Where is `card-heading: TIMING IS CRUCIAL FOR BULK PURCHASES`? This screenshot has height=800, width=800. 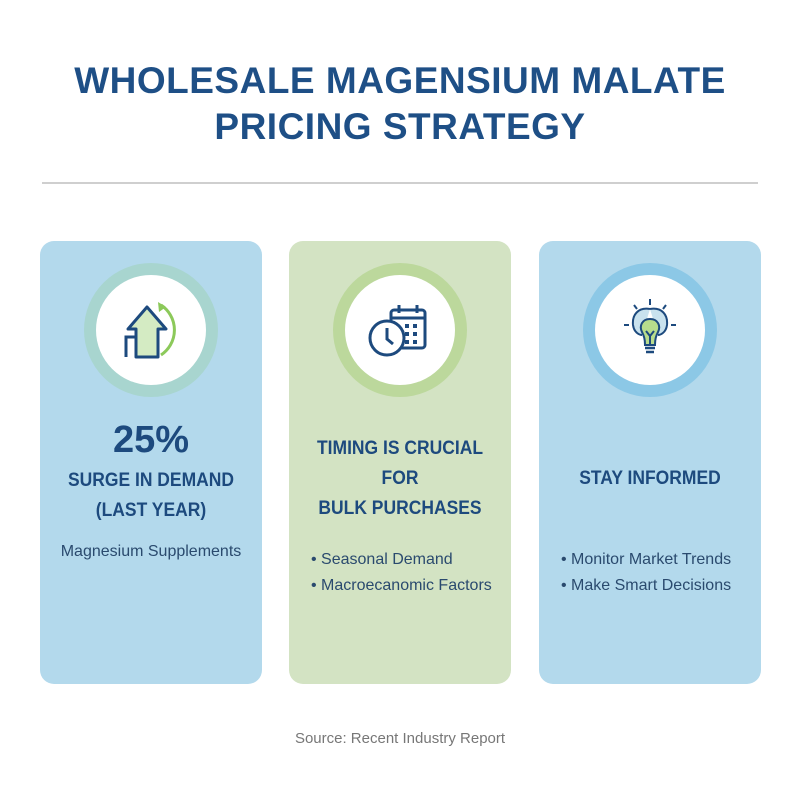 card-heading: TIMING IS CRUCIAL FOR BULK PURCHASES is located at coordinates (400, 478).